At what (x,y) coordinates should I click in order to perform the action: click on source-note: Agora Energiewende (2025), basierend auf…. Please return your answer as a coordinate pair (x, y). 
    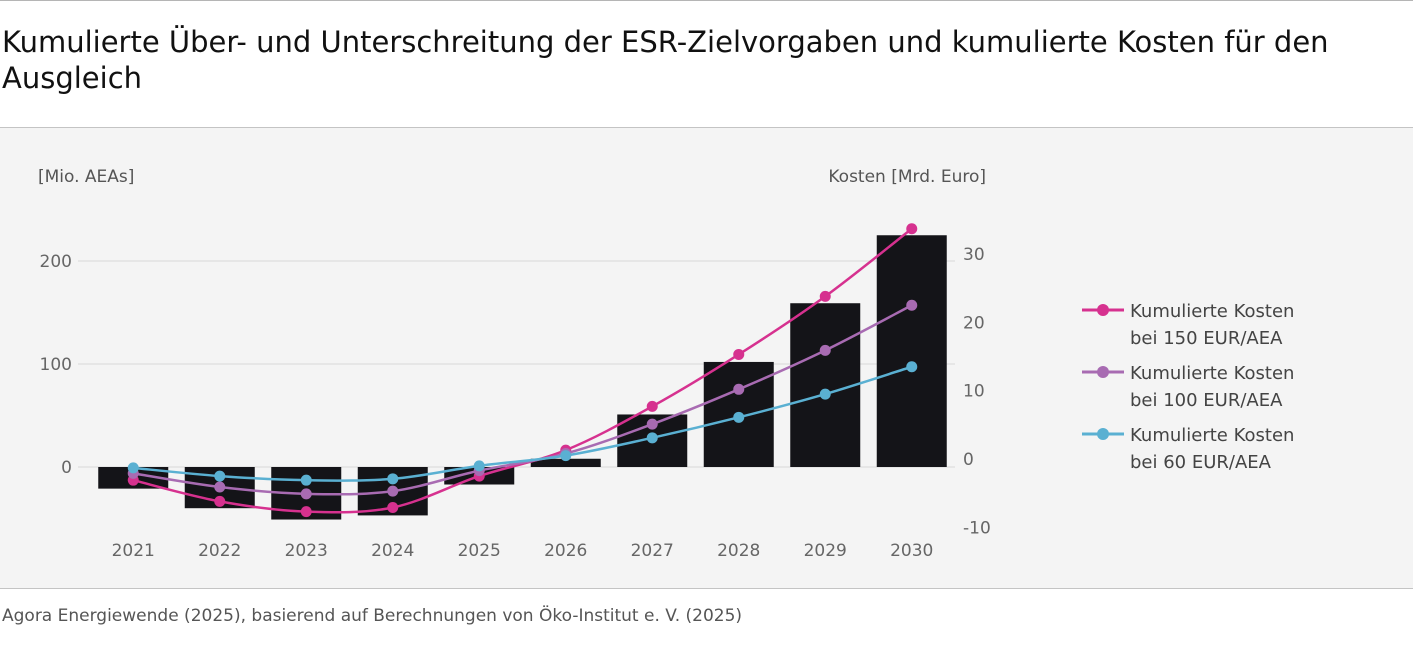
    Looking at the image, I should click on (372, 616).